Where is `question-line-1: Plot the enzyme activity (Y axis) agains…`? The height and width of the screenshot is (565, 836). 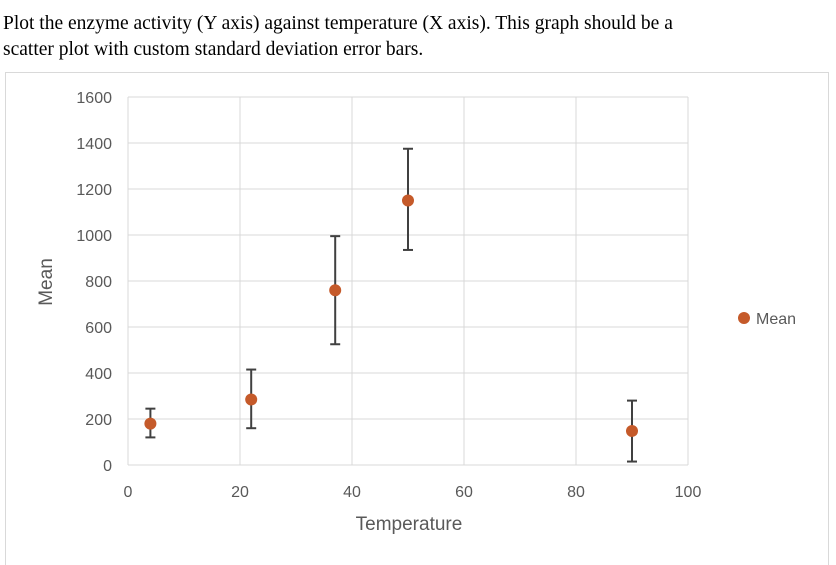
question-line-1: Plot the enzyme activity (Y axis) agains… is located at coordinates (338, 23).